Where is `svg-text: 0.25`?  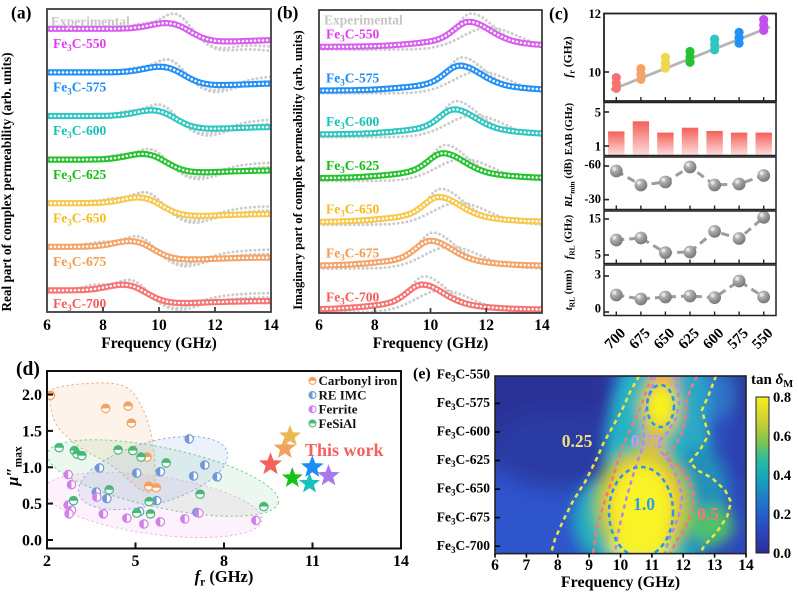
svg-text: 0.25 is located at coordinates (577, 441).